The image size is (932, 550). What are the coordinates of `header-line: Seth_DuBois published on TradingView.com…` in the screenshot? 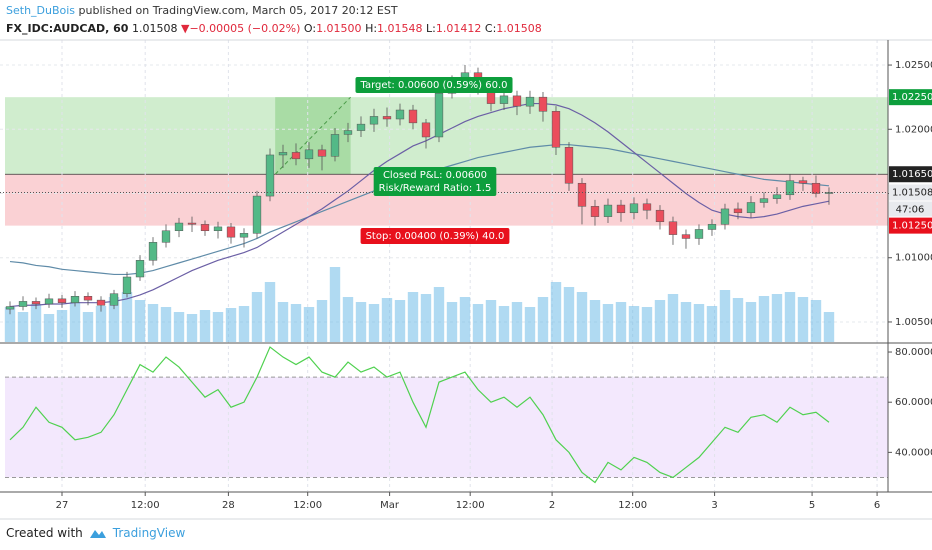 It's located at (202, 10).